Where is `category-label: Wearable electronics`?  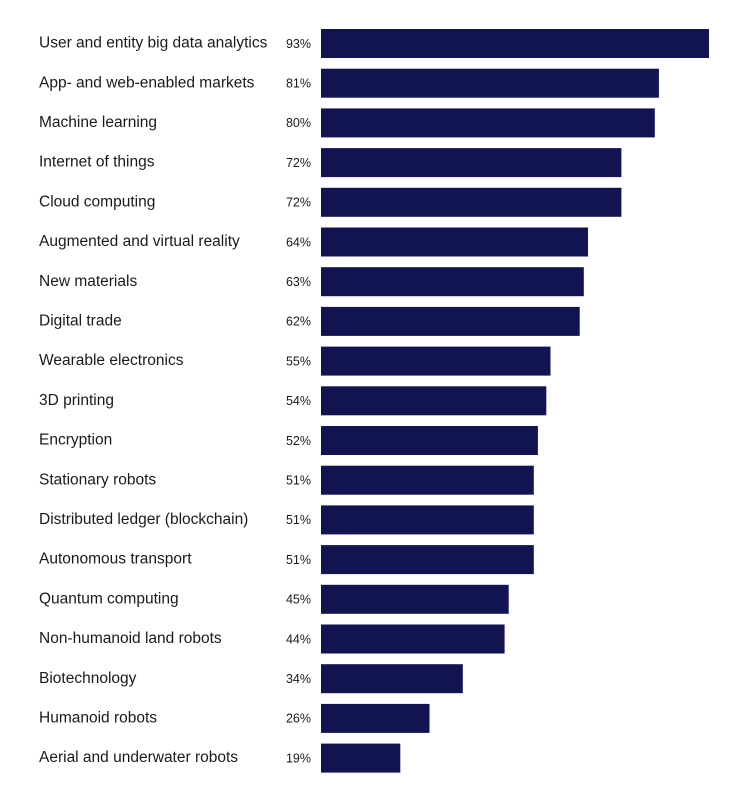 category-label: Wearable electronics is located at coordinates (111, 360).